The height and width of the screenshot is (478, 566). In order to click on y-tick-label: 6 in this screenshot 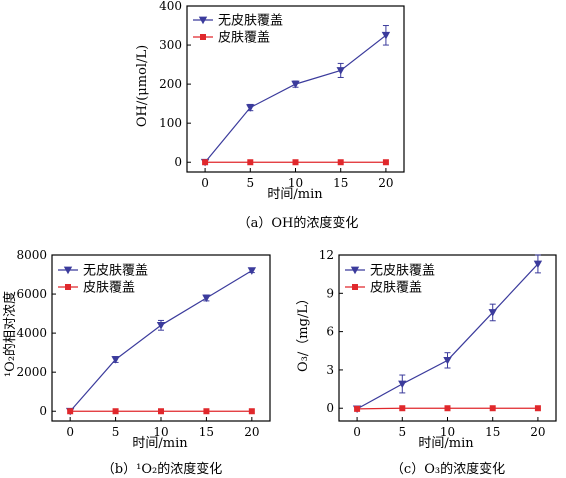, I will do `click(330, 332)`.